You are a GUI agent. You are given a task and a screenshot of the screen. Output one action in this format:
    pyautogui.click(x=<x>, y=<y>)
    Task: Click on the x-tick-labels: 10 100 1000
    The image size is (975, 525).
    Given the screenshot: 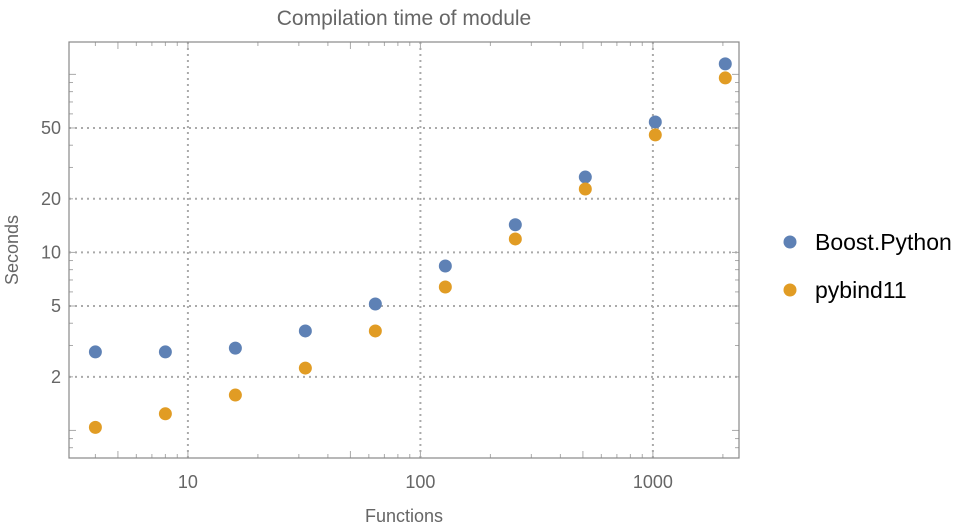 What is the action you would take?
    pyautogui.click(x=425, y=482)
    